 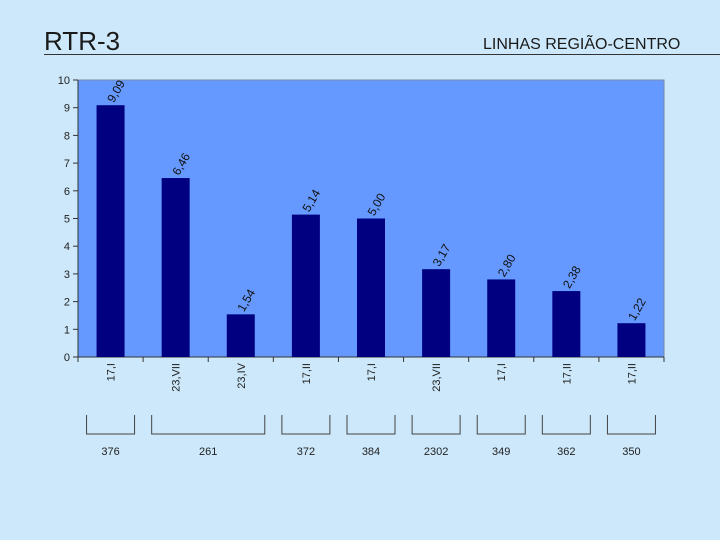 What do you see at coordinates (67, 136) in the screenshot?
I see `y-tick-label: 8` at bounding box center [67, 136].